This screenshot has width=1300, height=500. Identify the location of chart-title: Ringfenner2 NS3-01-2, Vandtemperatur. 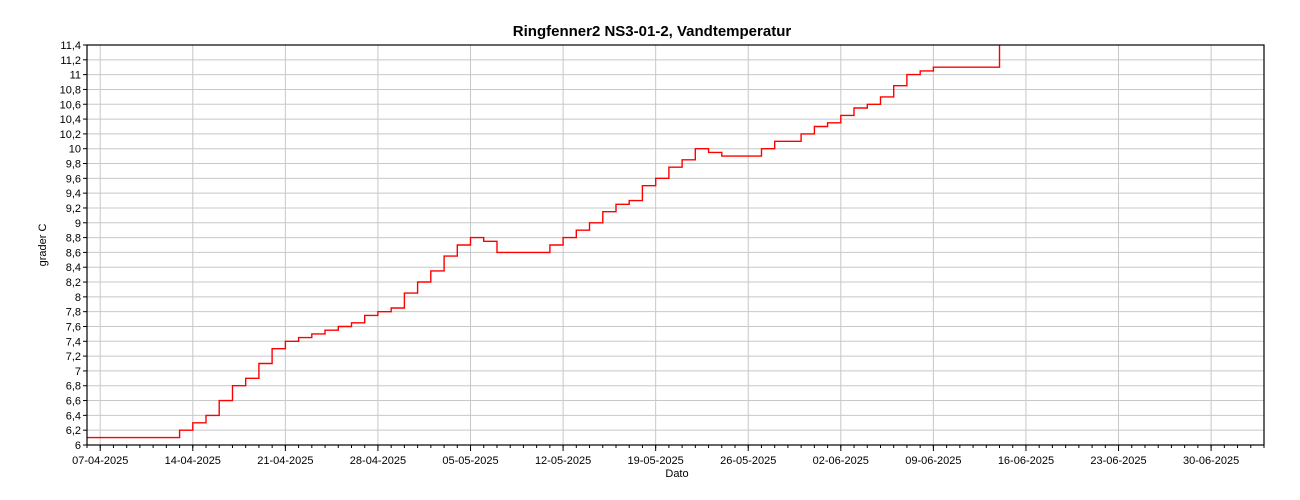
(652, 31).